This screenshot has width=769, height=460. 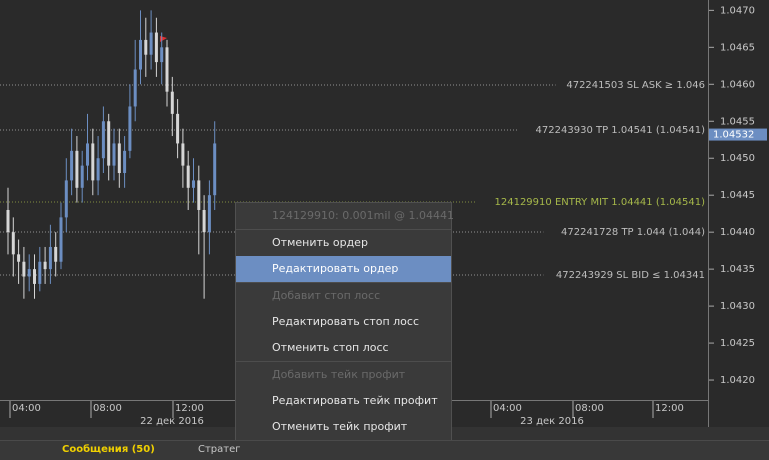 What do you see at coordinates (343, 374) in the screenshot?
I see `menu-item: Добавить тейк профит` at bounding box center [343, 374].